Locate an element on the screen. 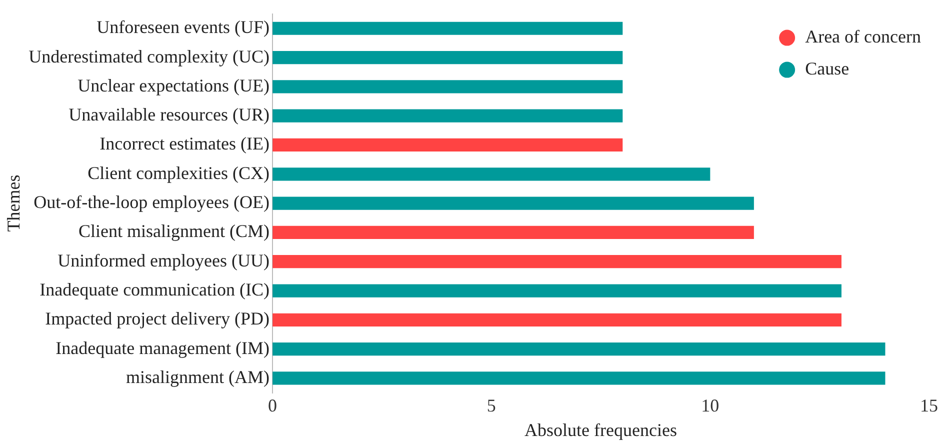  y-axis-title: Themes is located at coordinates (14, 203).